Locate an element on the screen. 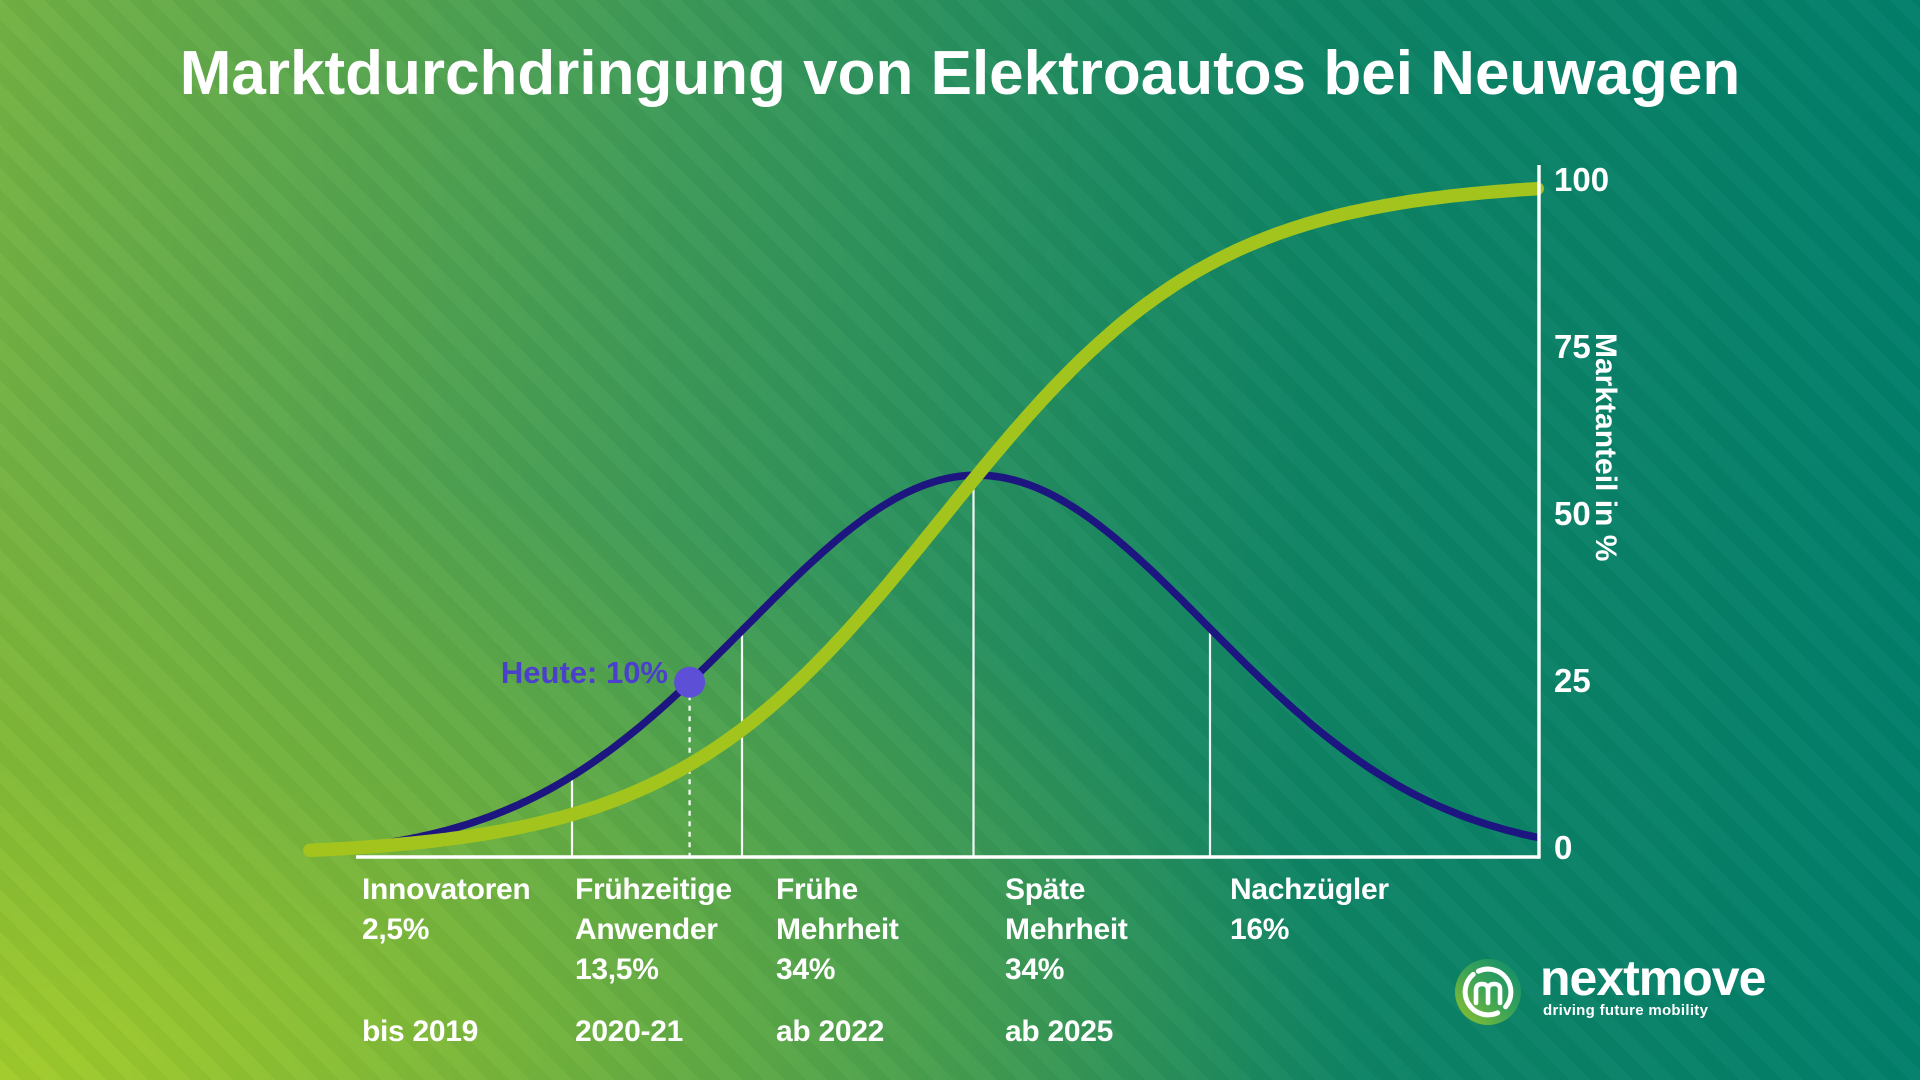  segment-share: 16% is located at coordinates (1260, 929).